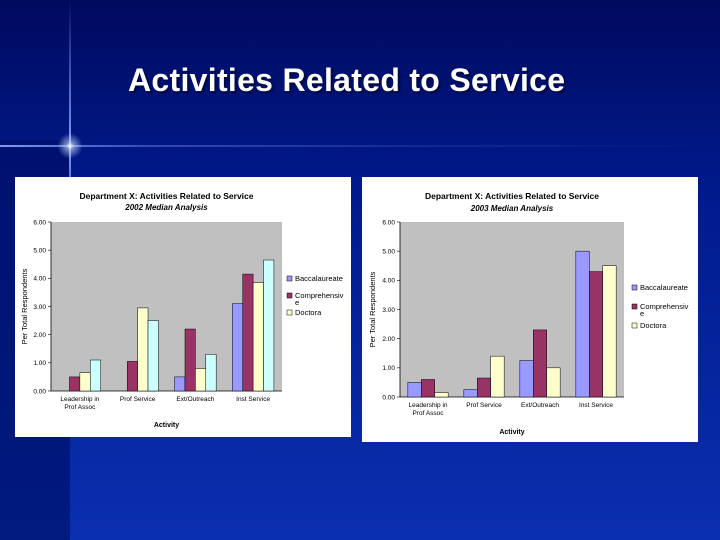  I want to click on chart-2003-legend-label: e, so click(642, 313).